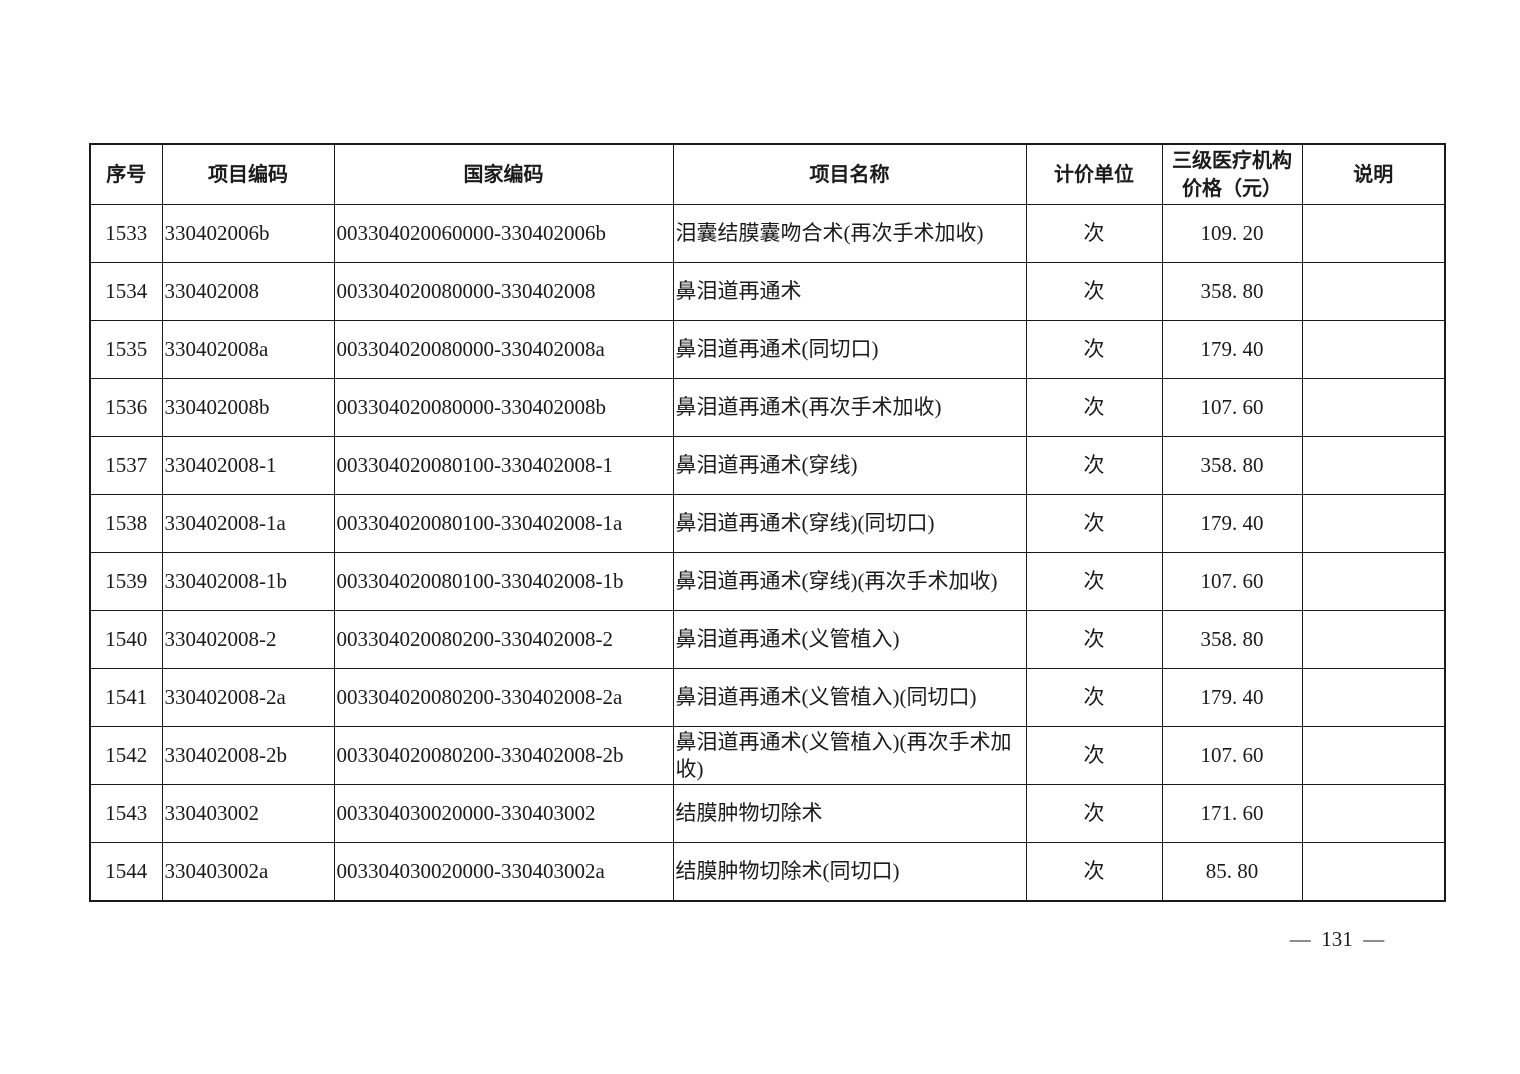 This screenshot has height=1074, width=1520. What do you see at coordinates (503, 755) in the screenshot?
I see `cell-national-code: 003304020080200-330402008-2b` at bounding box center [503, 755].